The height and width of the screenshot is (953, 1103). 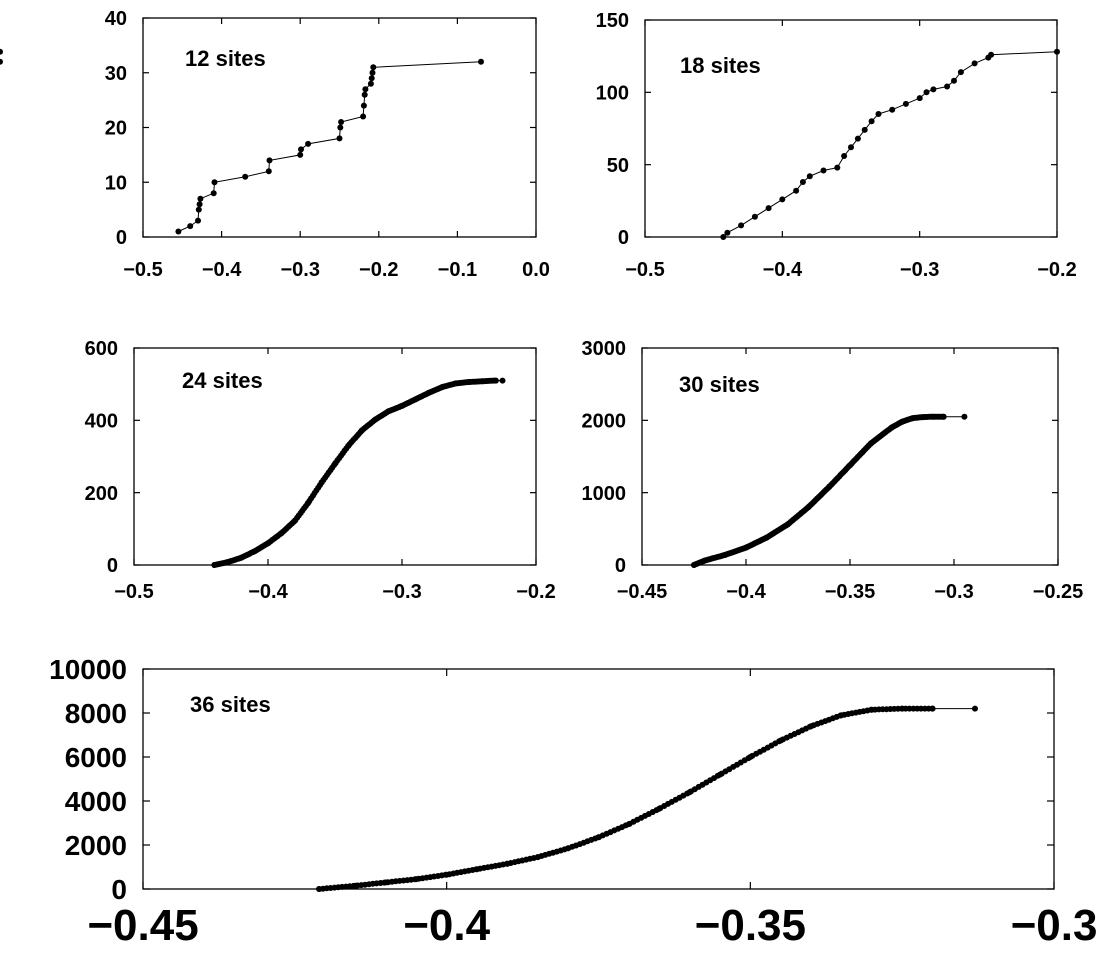 What do you see at coordinates (720, 65) in the screenshot?
I see `panel-annotation: 18 sites` at bounding box center [720, 65].